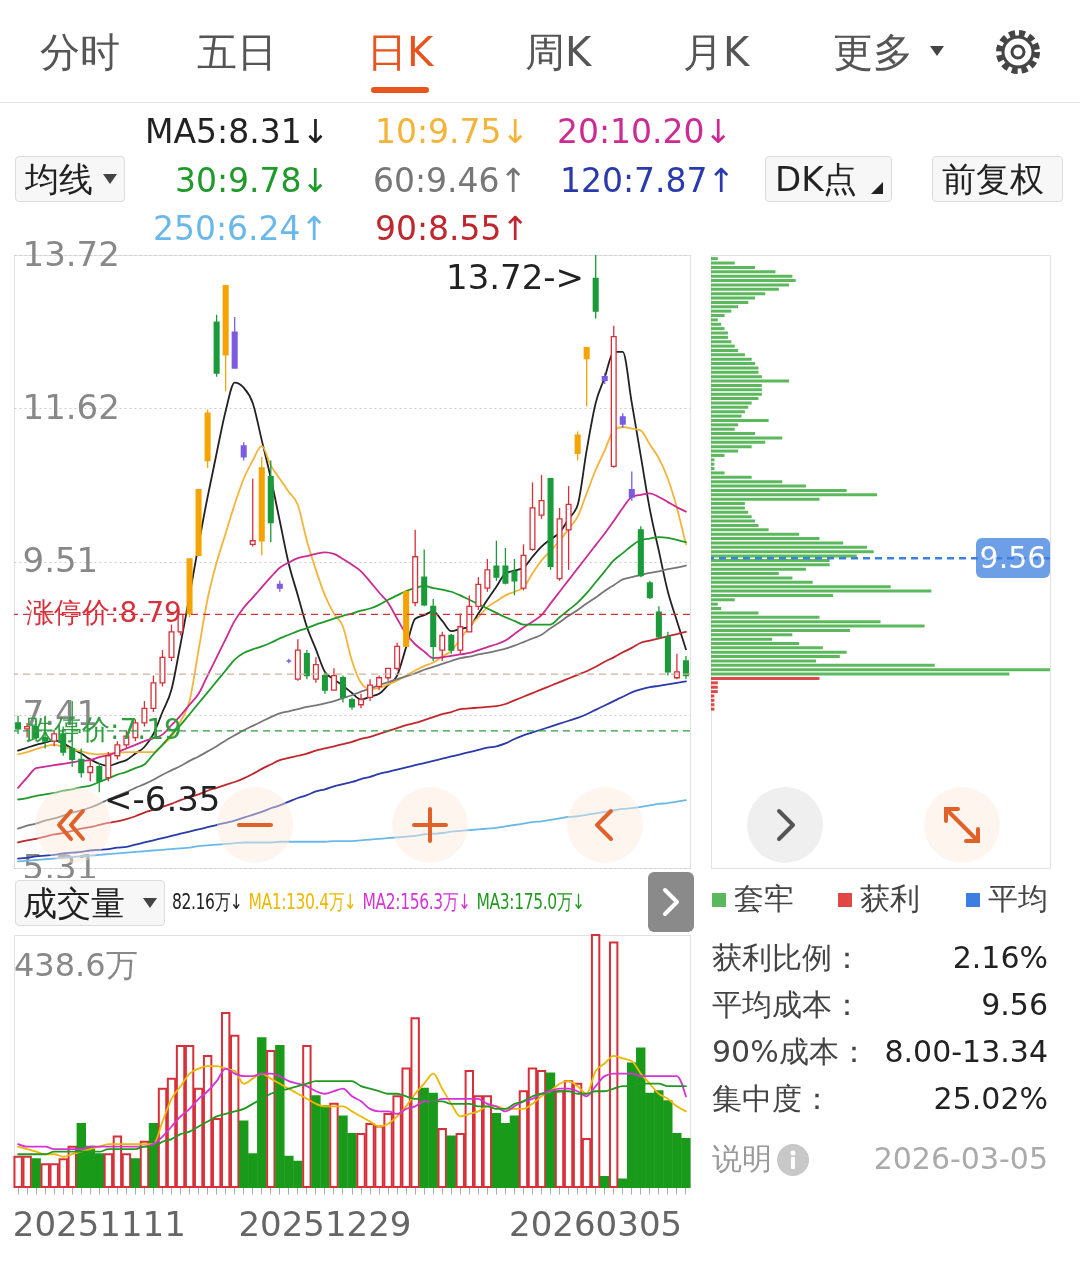 The height and width of the screenshot is (1272, 1080). I want to click on y-tick-label: 9.51, so click(60, 560).